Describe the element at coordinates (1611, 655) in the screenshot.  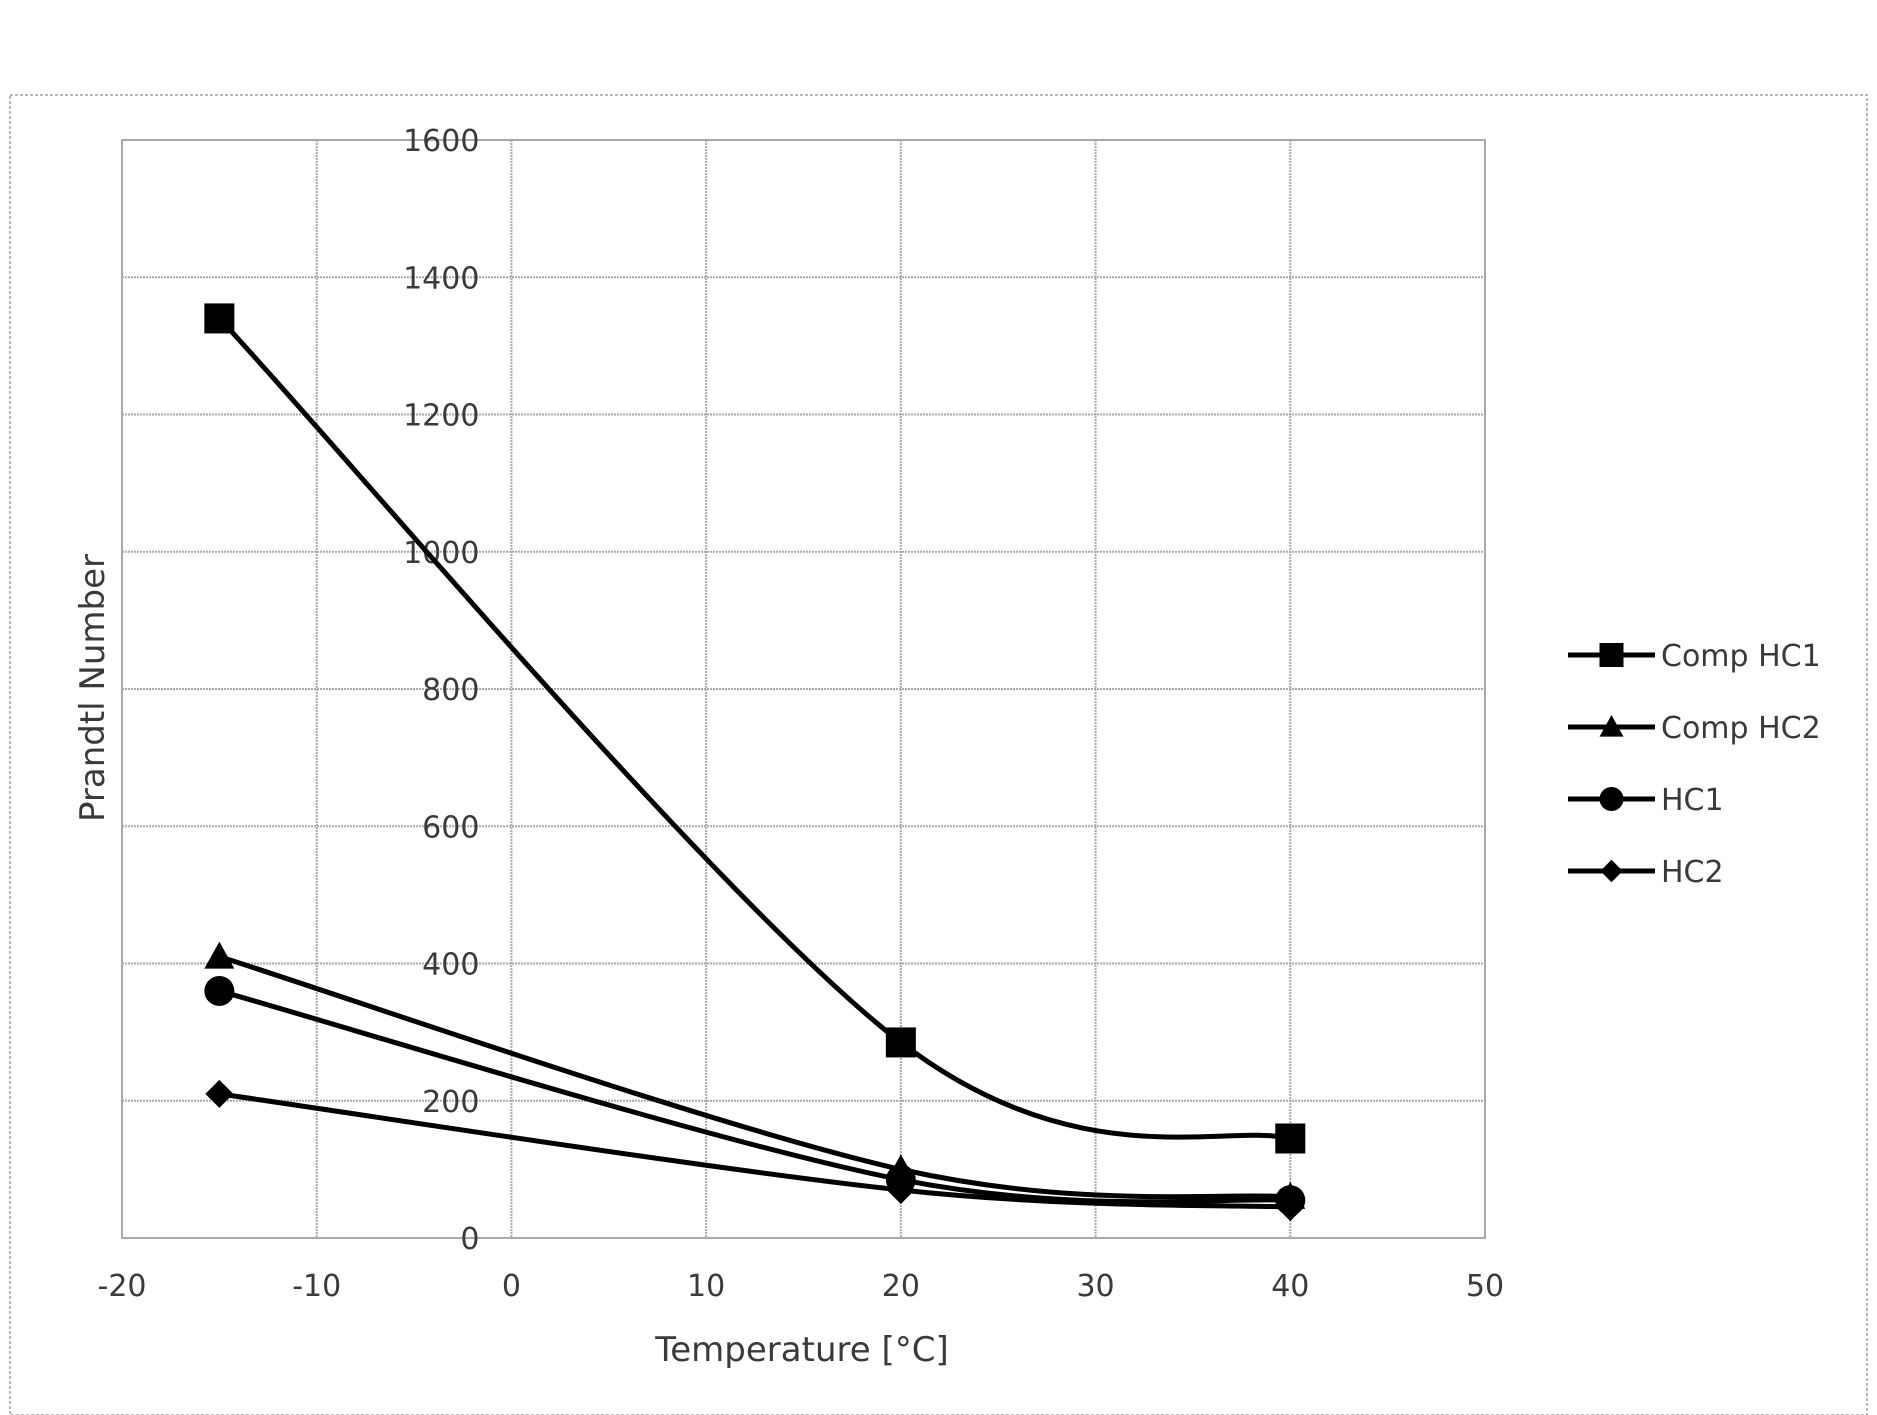
I see `legend-marker-comp-hc1` at that location.